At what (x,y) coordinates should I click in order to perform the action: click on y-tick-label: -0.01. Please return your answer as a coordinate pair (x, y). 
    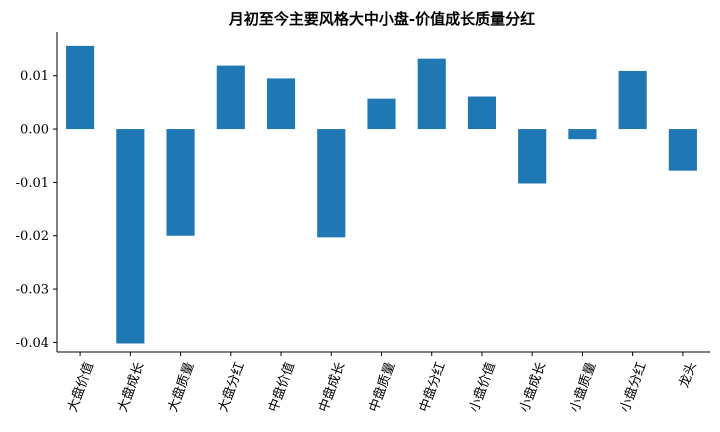
    Looking at the image, I should click on (32, 183).